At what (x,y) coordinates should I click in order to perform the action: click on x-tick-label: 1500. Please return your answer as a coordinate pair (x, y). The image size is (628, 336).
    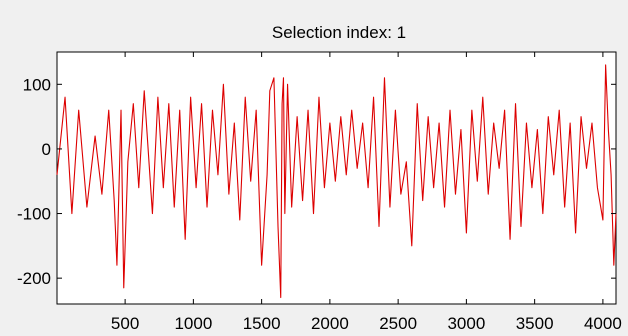
    Looking at the image, I should click on (262, 323).